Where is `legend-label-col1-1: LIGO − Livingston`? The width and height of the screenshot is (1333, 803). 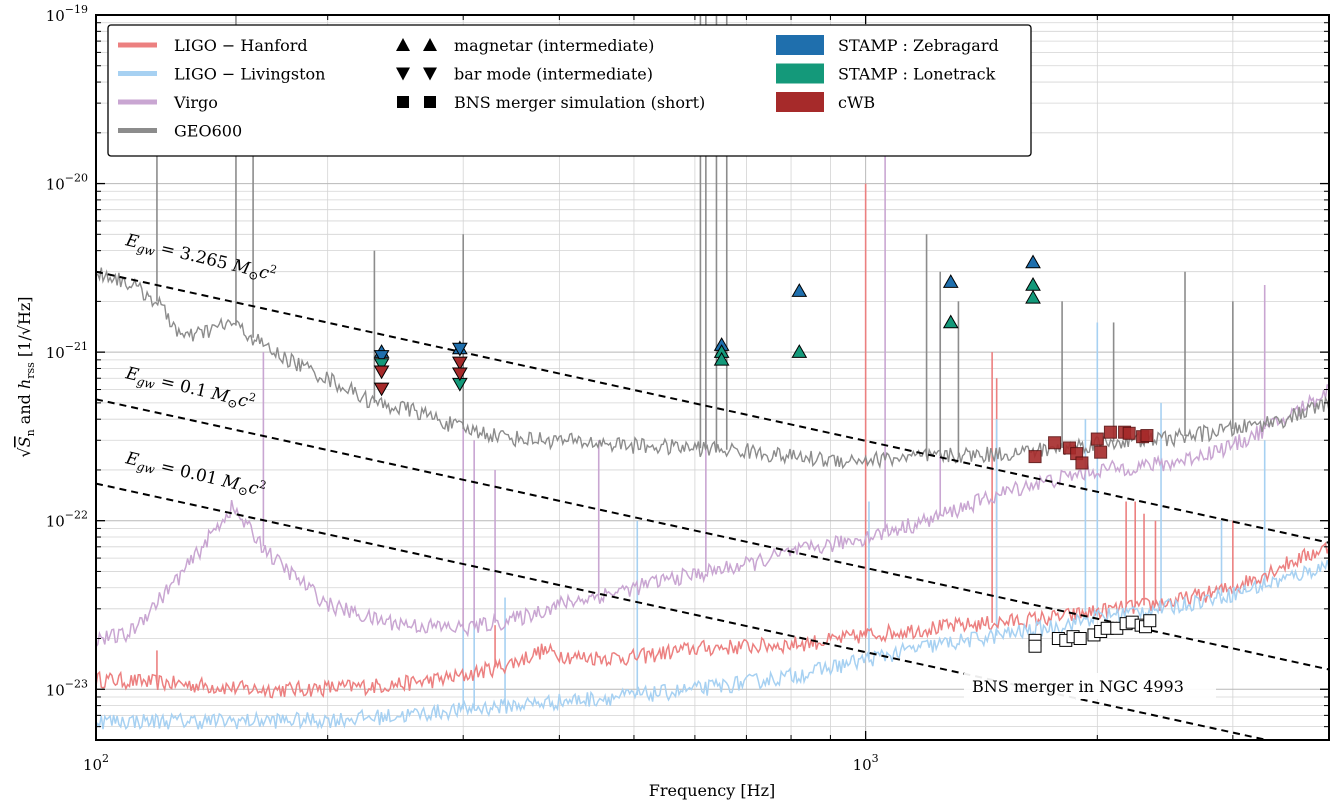
legend-label-col1-1: LIGO − Livingston is located at coordinates (249, 74).